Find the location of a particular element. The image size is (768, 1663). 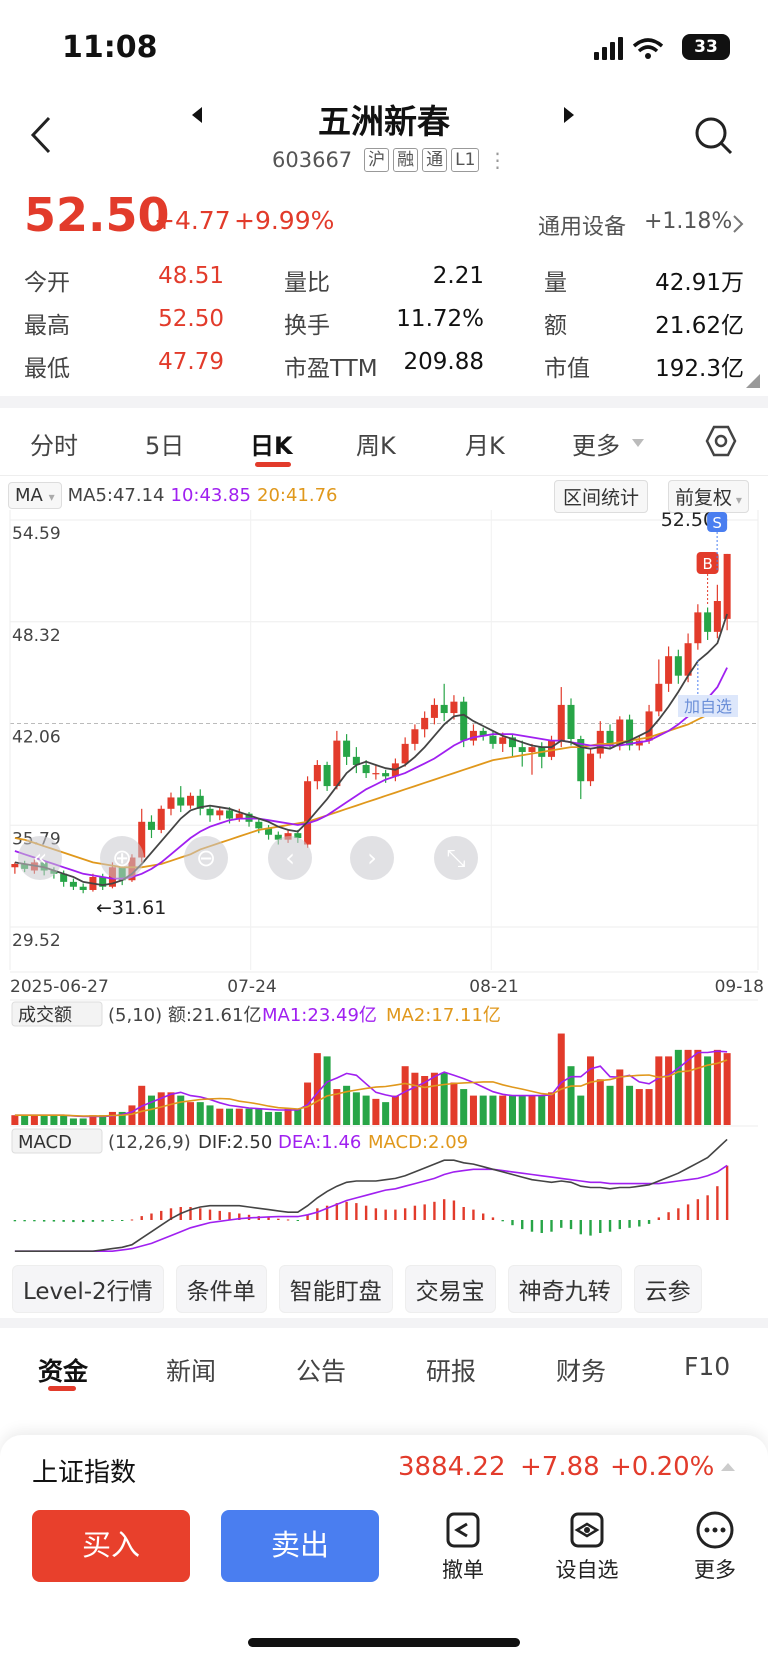

tool-chip: 云参 is located at coordinates (667, 1289).